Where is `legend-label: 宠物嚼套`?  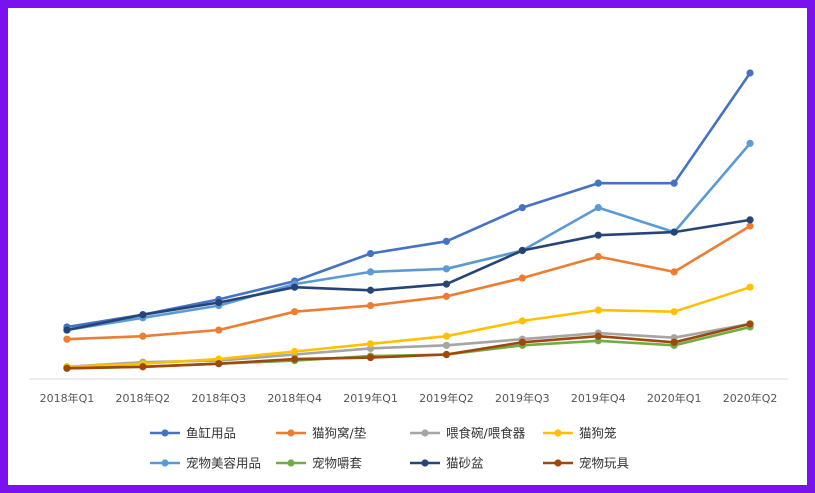 legend-label: 宠物嚼套 is located at coordinates (337, 463).